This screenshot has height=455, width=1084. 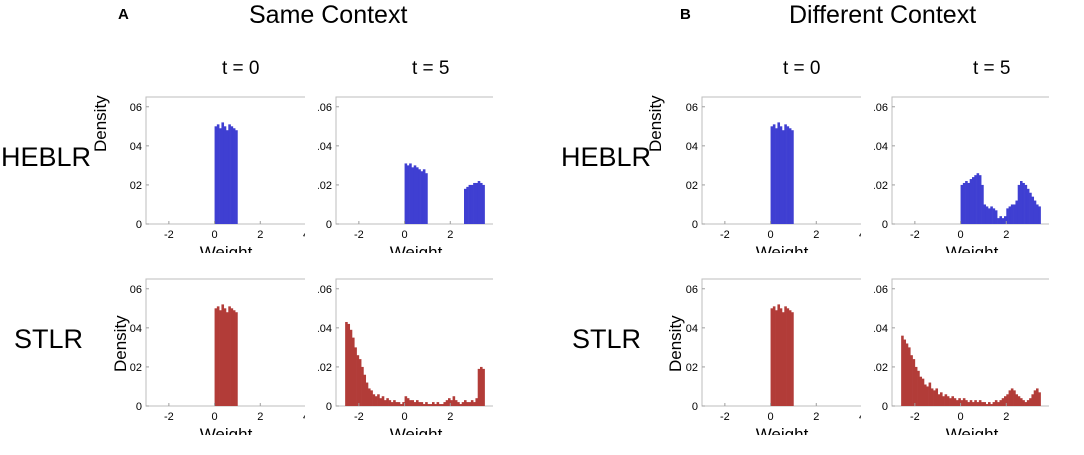 What do you see at coordinates (883, 15) in the screenshot?
I see `panel-title-different-context: Different Context` at bounding box center [883, 15].